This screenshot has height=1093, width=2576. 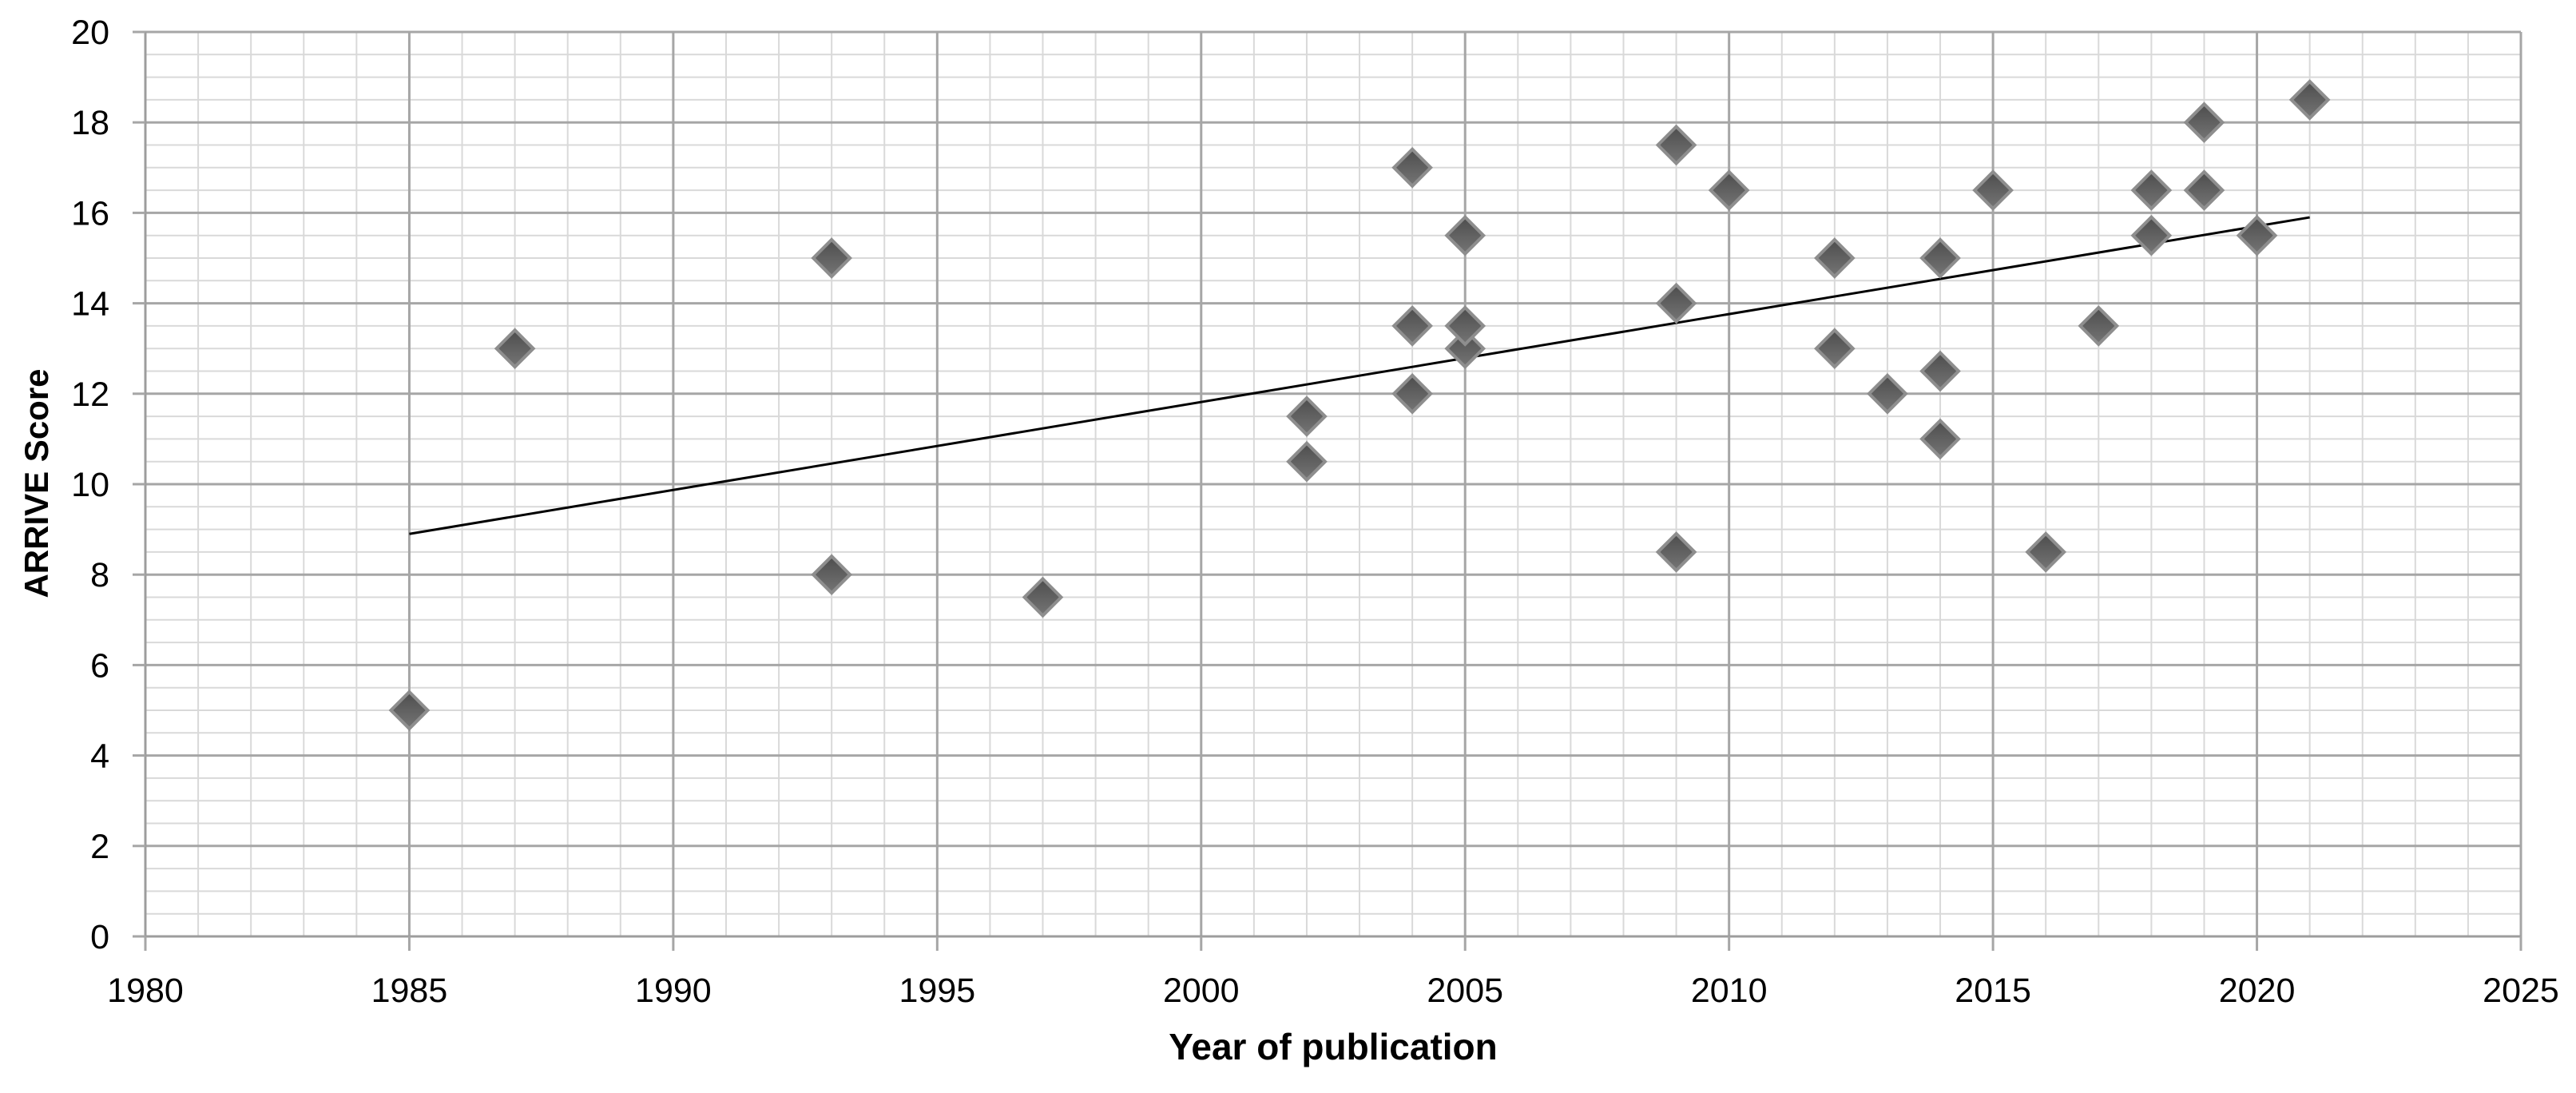 What do you see at coordinates (145, 991) in the screenshot?
I see `x-tick-label: 1980` at bounding box center [145, 991].